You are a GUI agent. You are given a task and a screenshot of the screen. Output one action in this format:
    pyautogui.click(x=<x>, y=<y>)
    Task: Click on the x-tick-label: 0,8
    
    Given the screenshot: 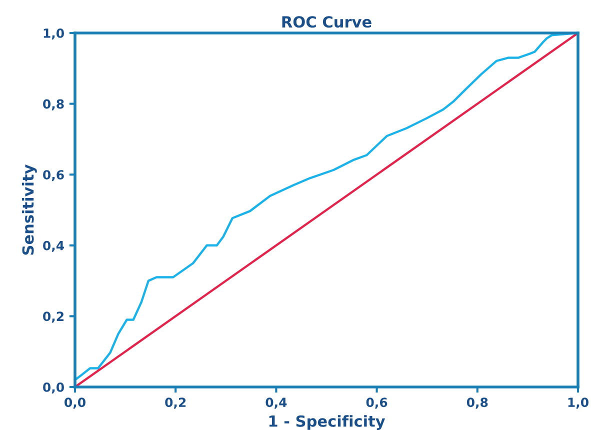 What is the action you would take?
    pyautogui.click(x=477, y=403)
    